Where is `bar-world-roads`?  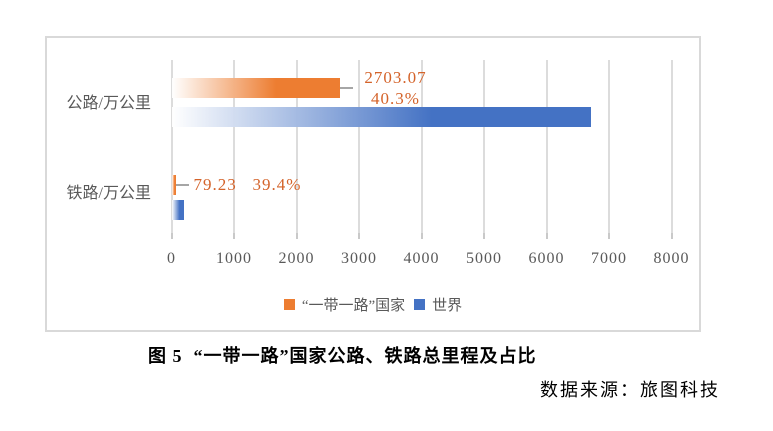
bar-world-roads is located at coordinates (381, 117).